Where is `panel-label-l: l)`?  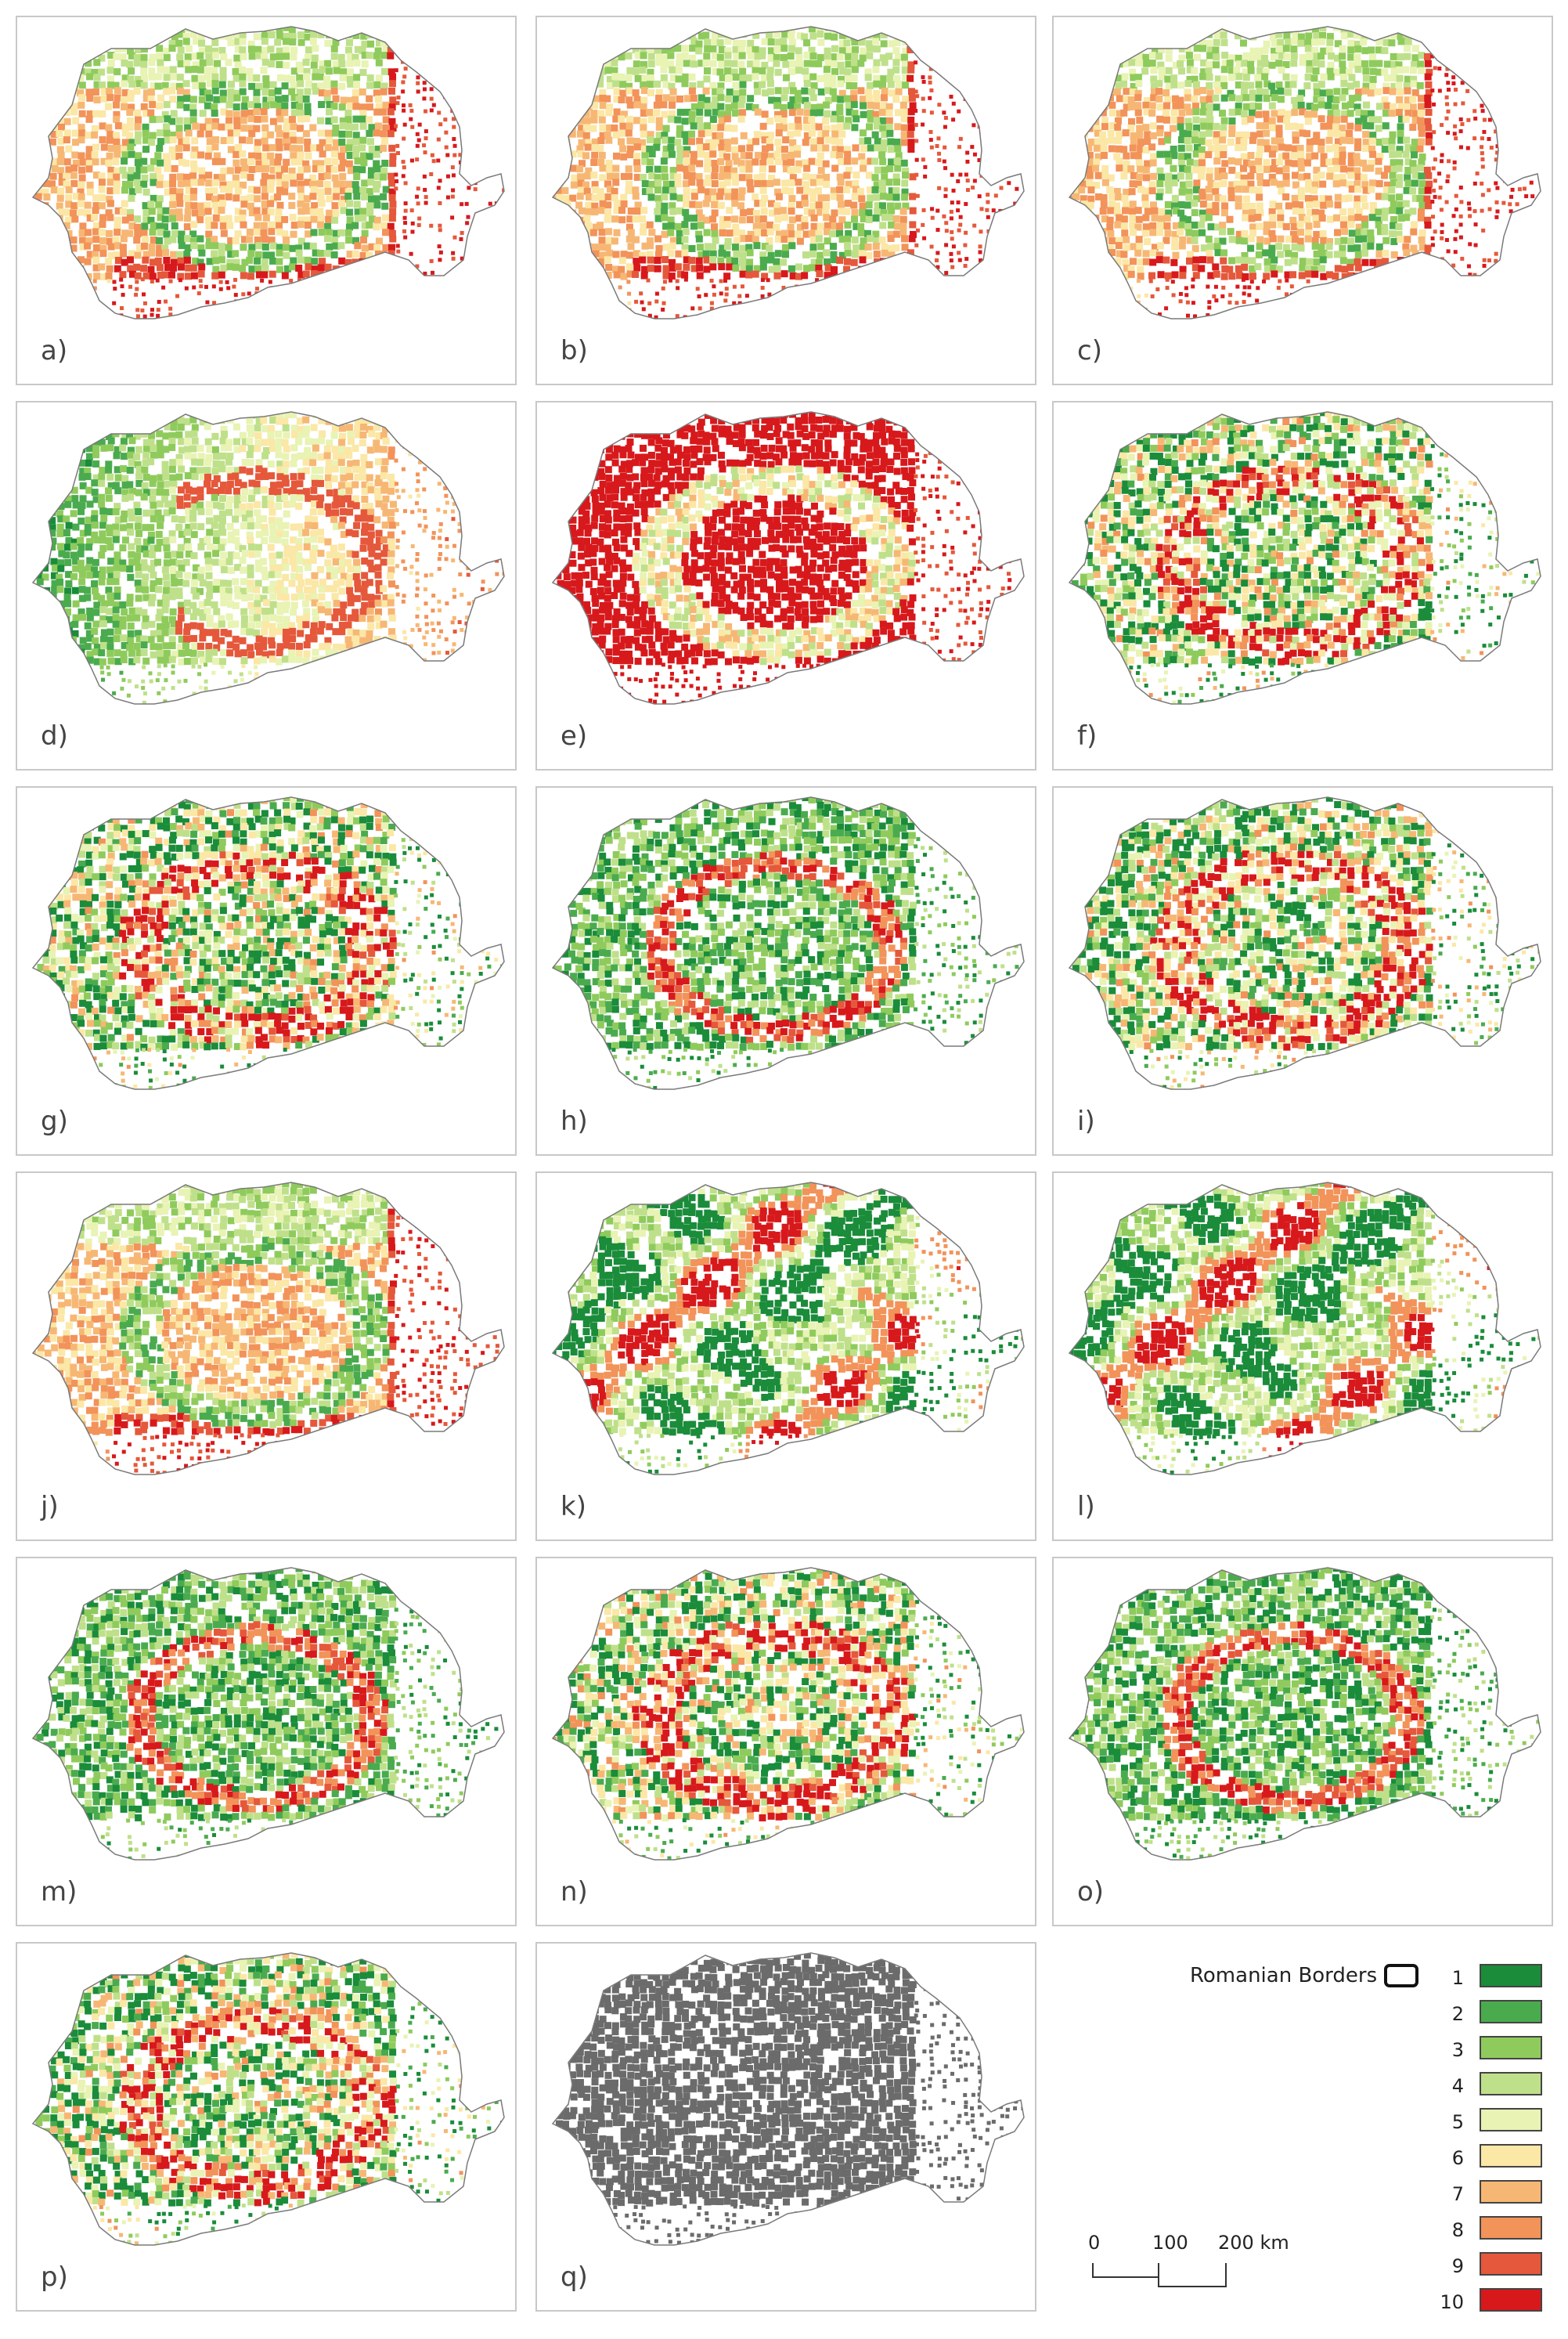
panel-label-l: l) is located at coordinates (1086, 1506).